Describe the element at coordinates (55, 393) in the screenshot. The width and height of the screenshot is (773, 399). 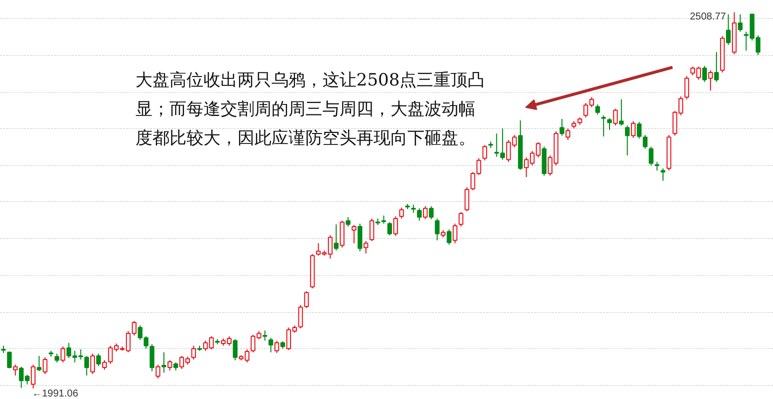
I see `annotation: ←1991.06` at that location.